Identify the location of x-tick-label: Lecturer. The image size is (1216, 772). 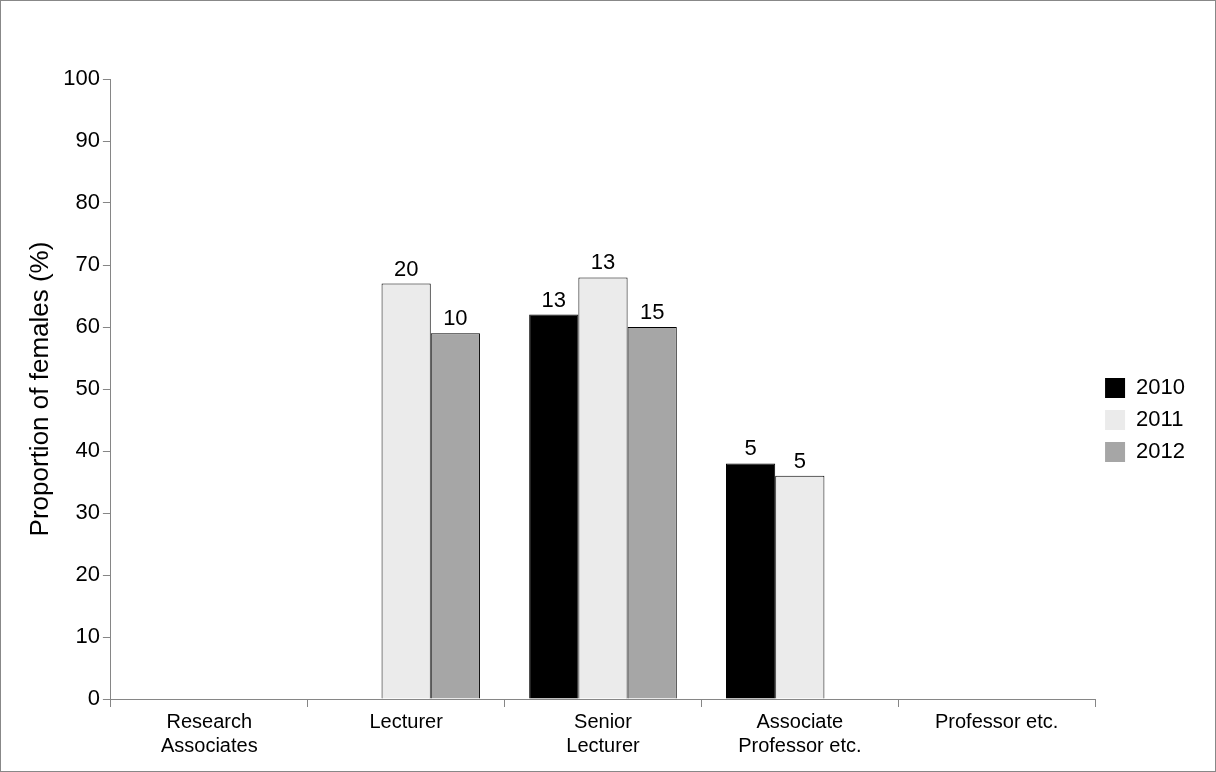
(406, 720).